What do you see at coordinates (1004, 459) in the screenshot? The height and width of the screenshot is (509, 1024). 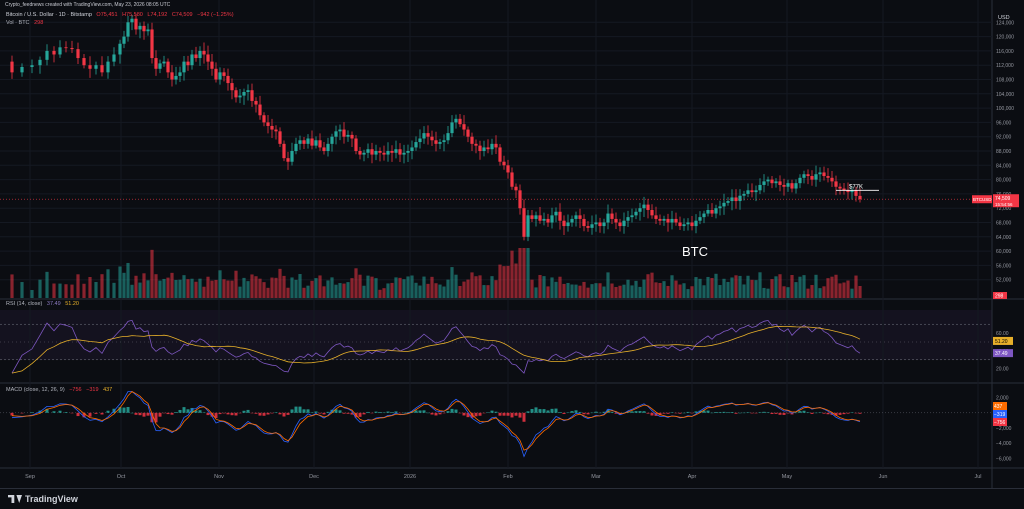 I see `macd-tick-label: −6,000` at bounding box center [1004, 459].